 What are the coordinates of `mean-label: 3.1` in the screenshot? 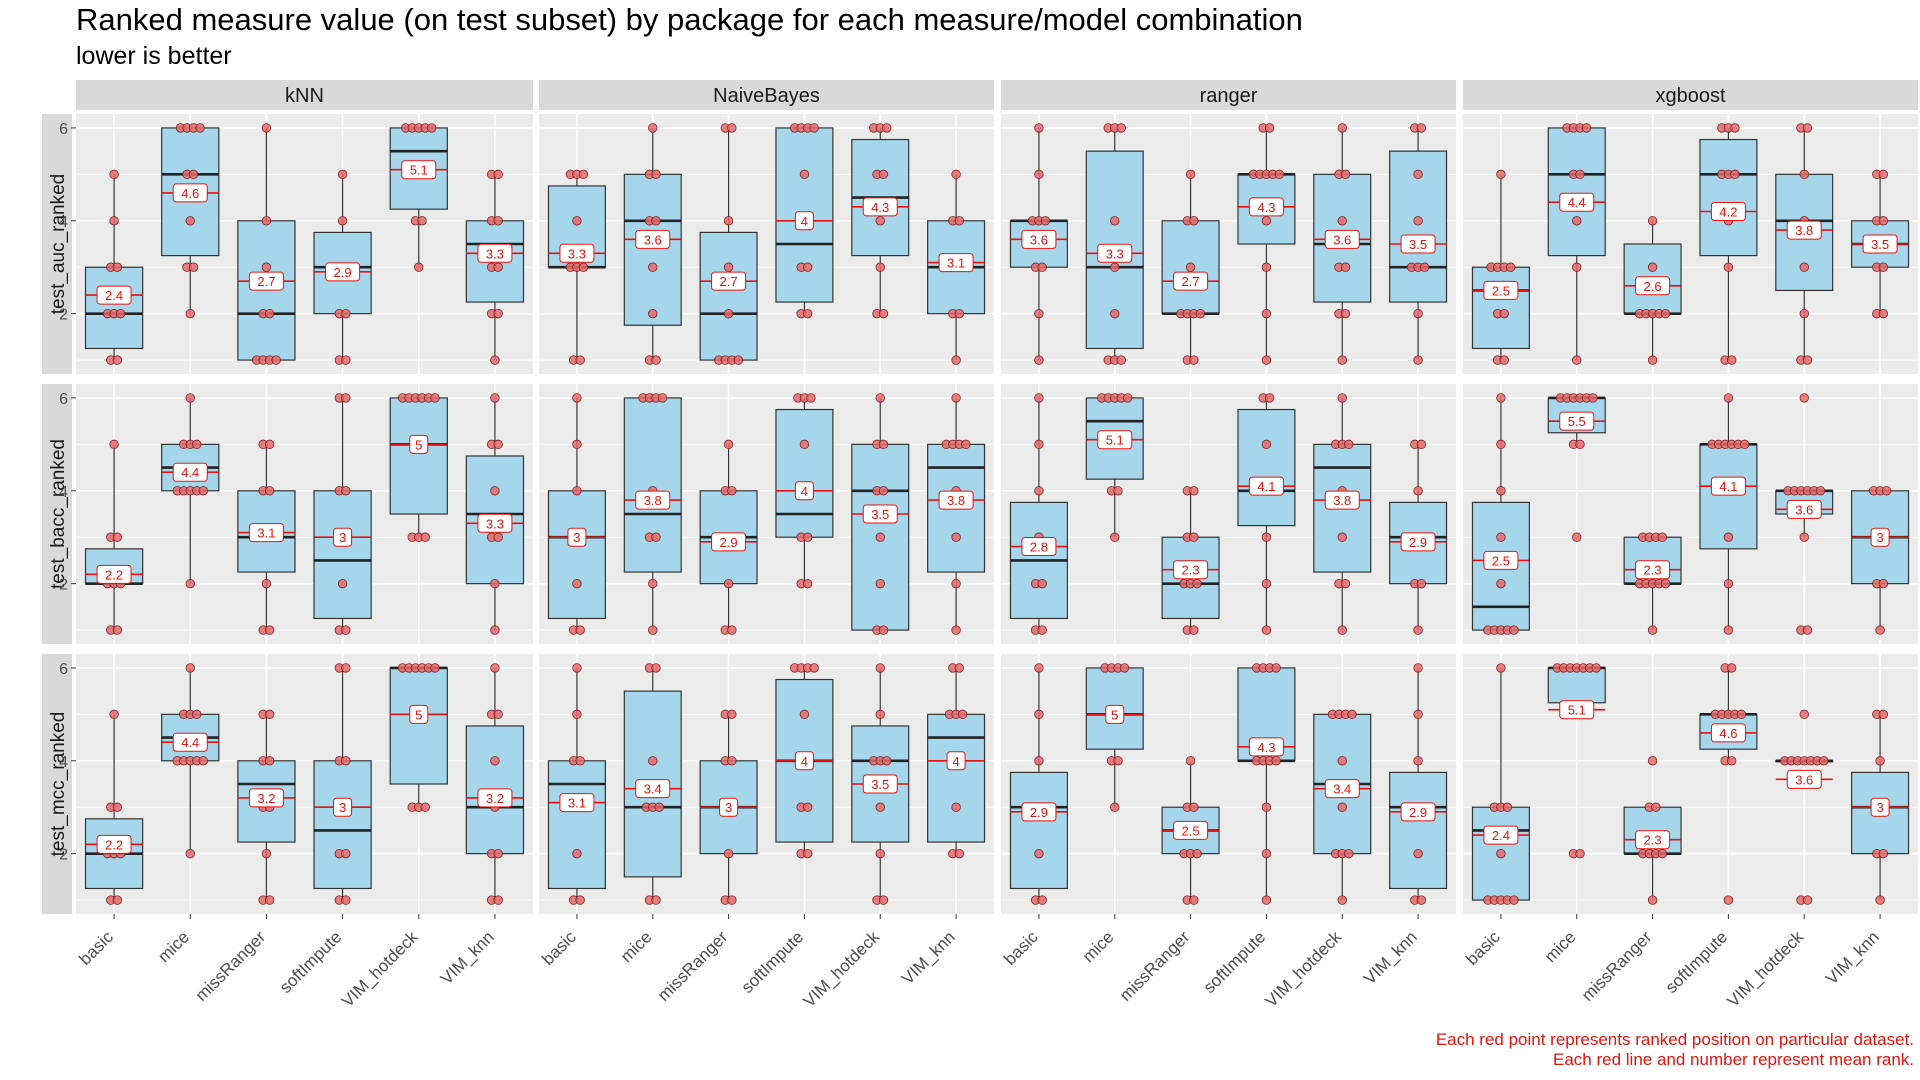 It's located at (956, 263).